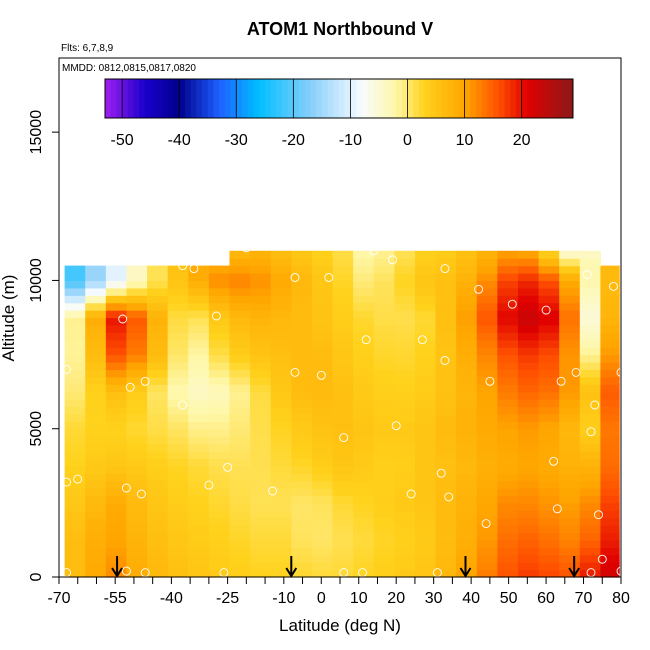 The width and height of the screenshot is (650, 650). What do you see at coordinates (584, 598) in the screenshot?
I see `x-tick-label: 70` at bounding box center [584, 598].